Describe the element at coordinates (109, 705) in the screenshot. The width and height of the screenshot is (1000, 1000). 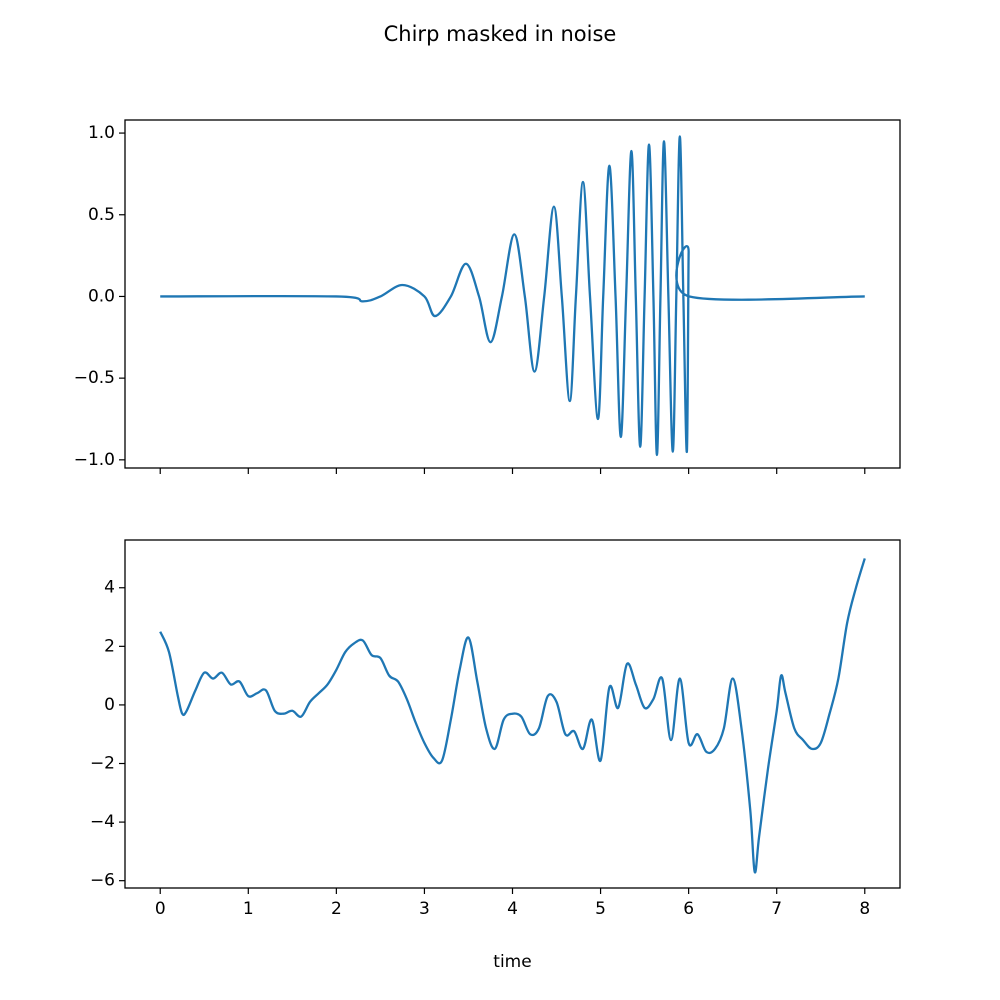
I see `y-tick-label: 0` at that location.